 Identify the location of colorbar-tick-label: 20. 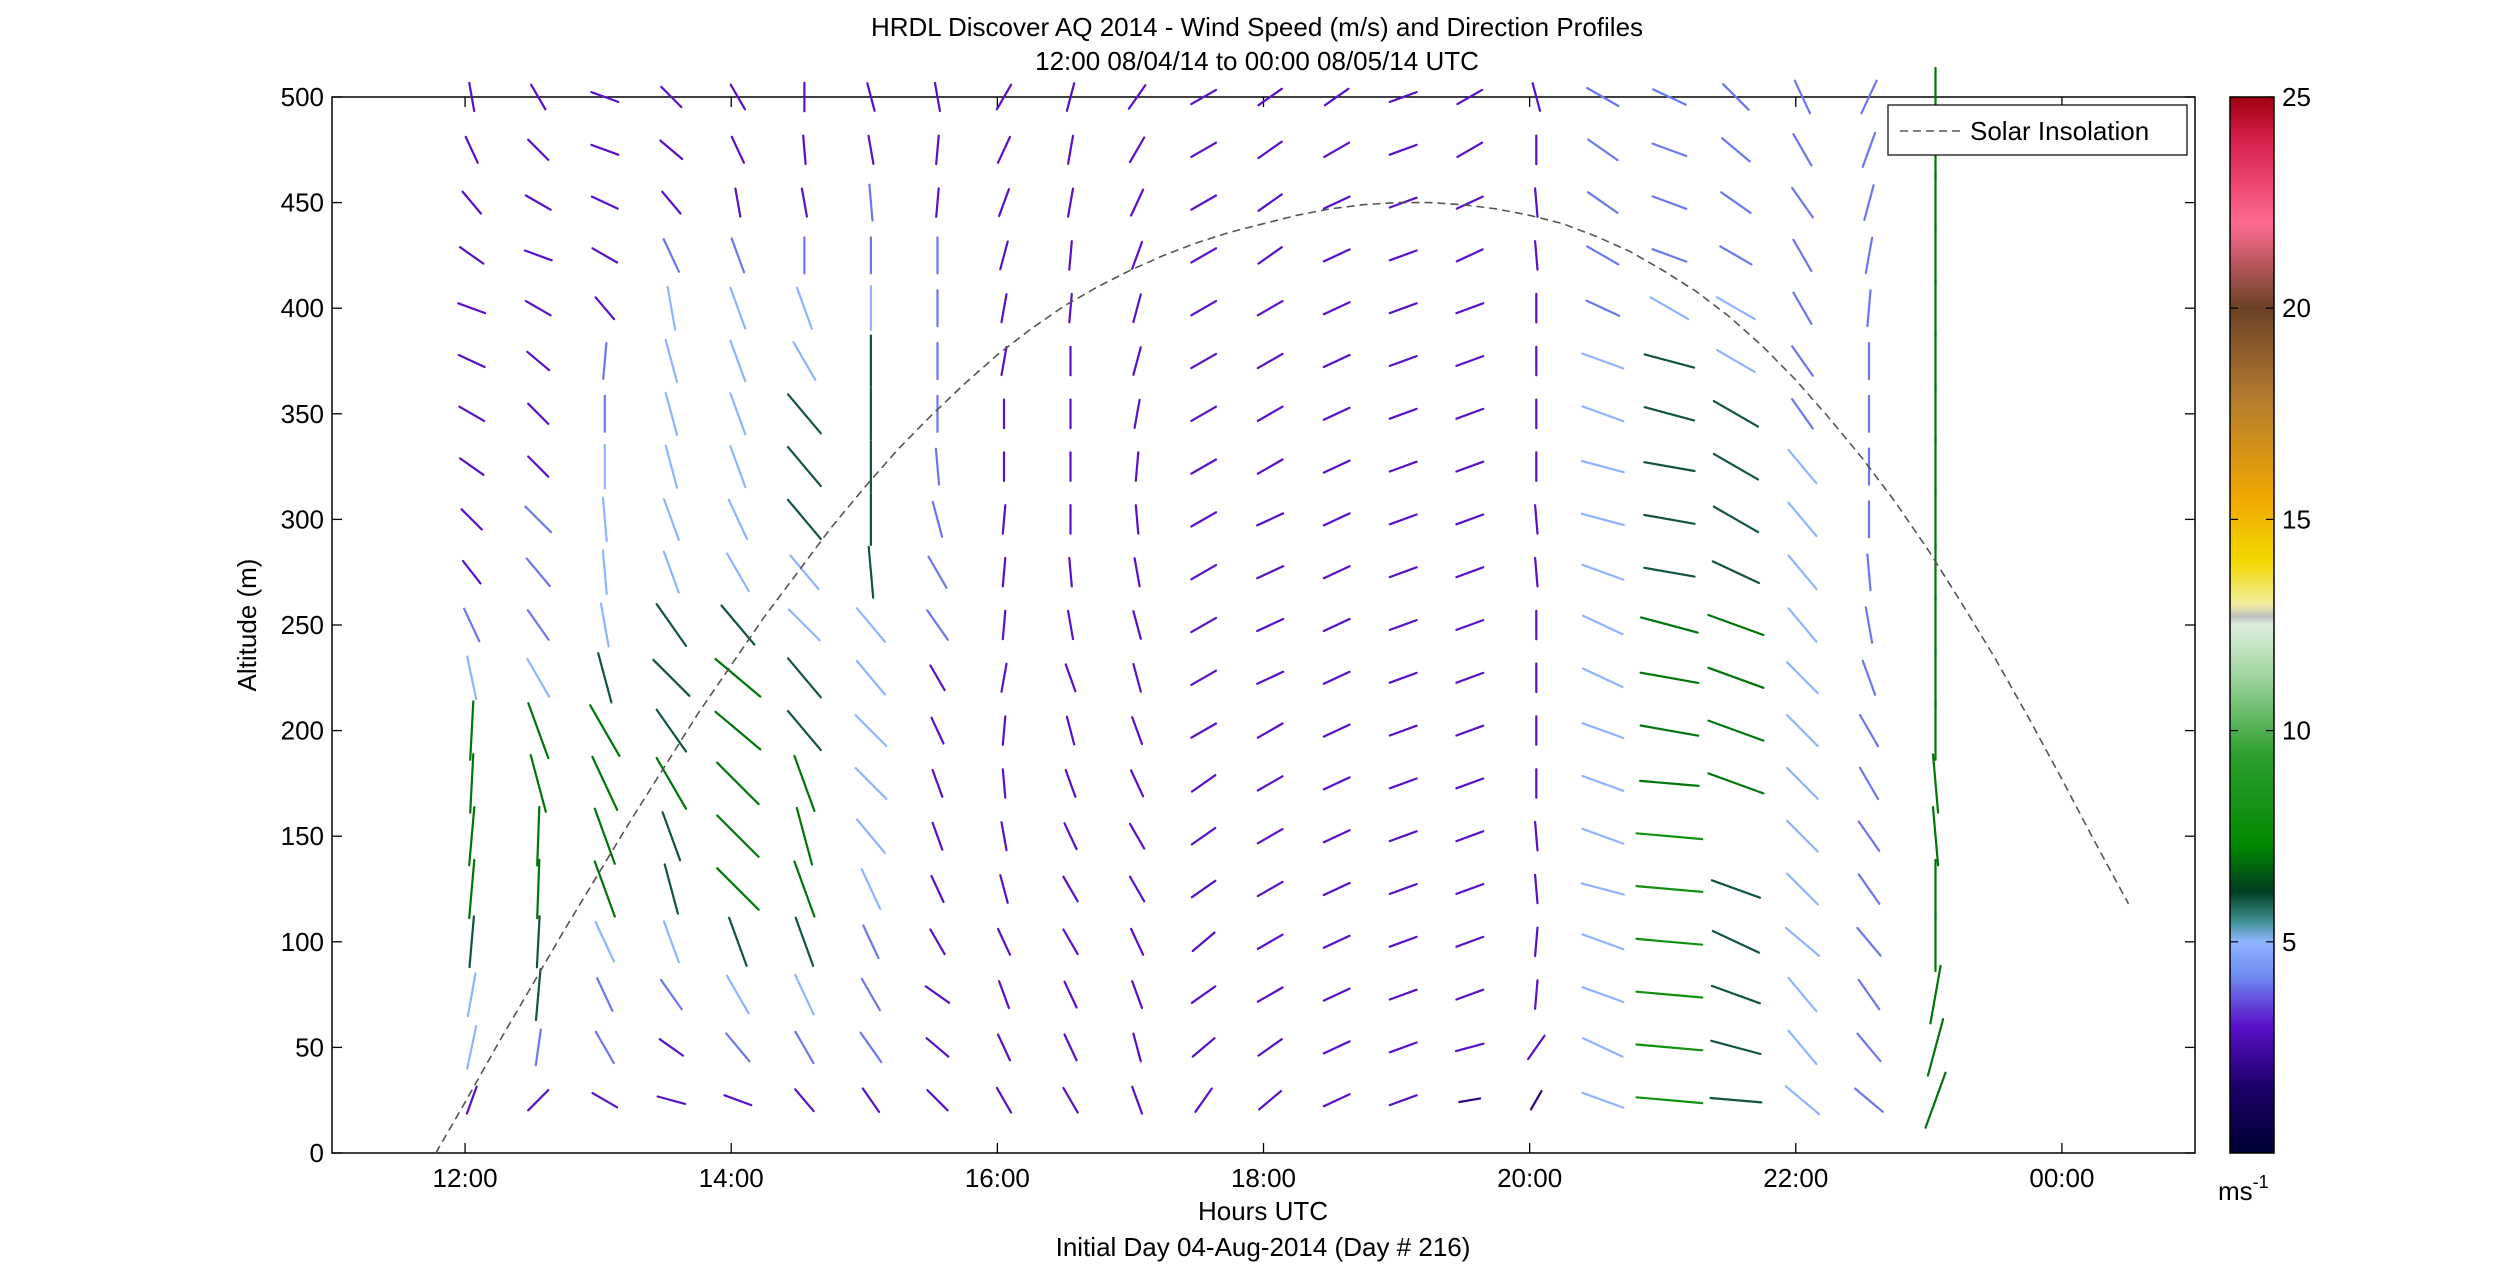
(2296, 308).